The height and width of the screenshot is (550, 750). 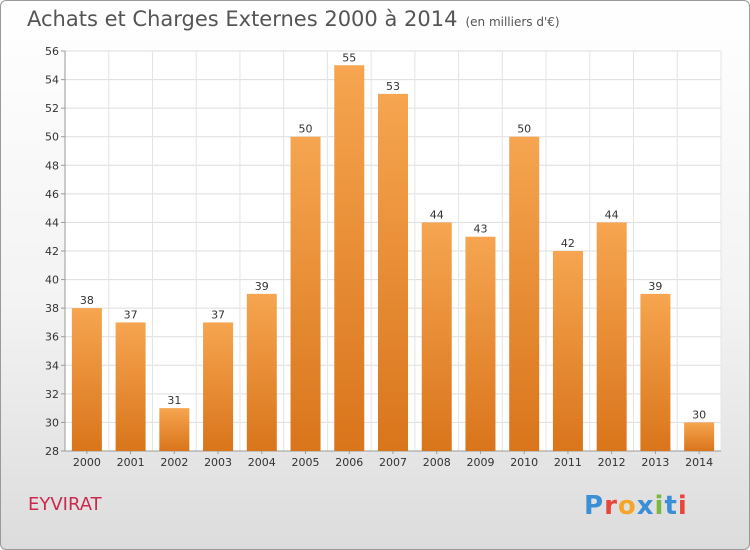 What do you see at coordinates (52, 251) in the screenshot?
I see `y-tick-label: 42` at bounding box center [52, 251].